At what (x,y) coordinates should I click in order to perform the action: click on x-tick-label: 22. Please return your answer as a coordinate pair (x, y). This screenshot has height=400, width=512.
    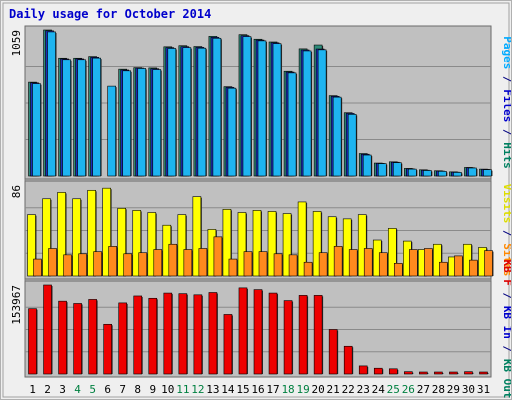
    Looking at the image, I should click on (348, 389).